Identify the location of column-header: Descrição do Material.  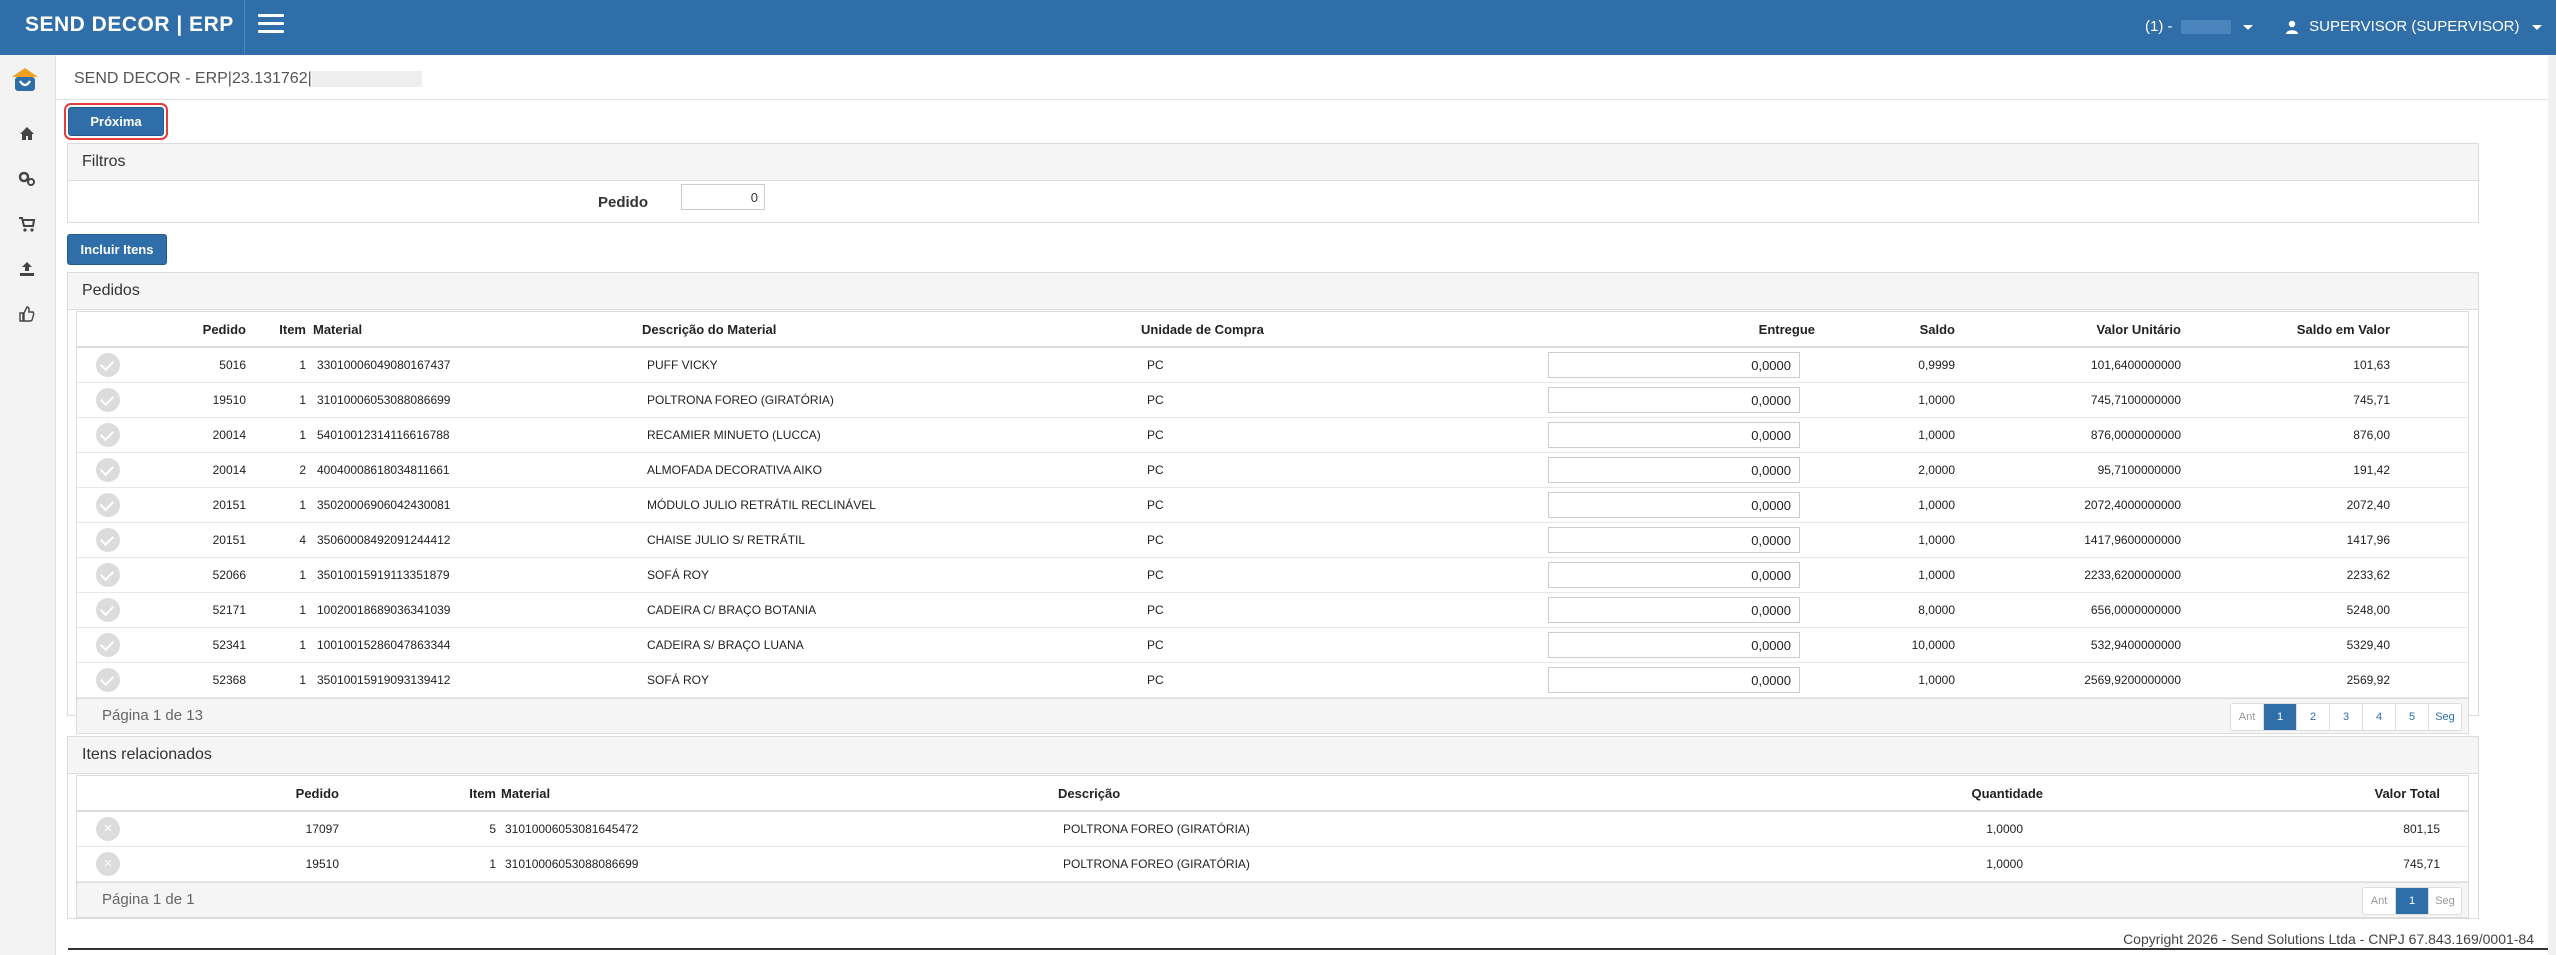
(887, 330).